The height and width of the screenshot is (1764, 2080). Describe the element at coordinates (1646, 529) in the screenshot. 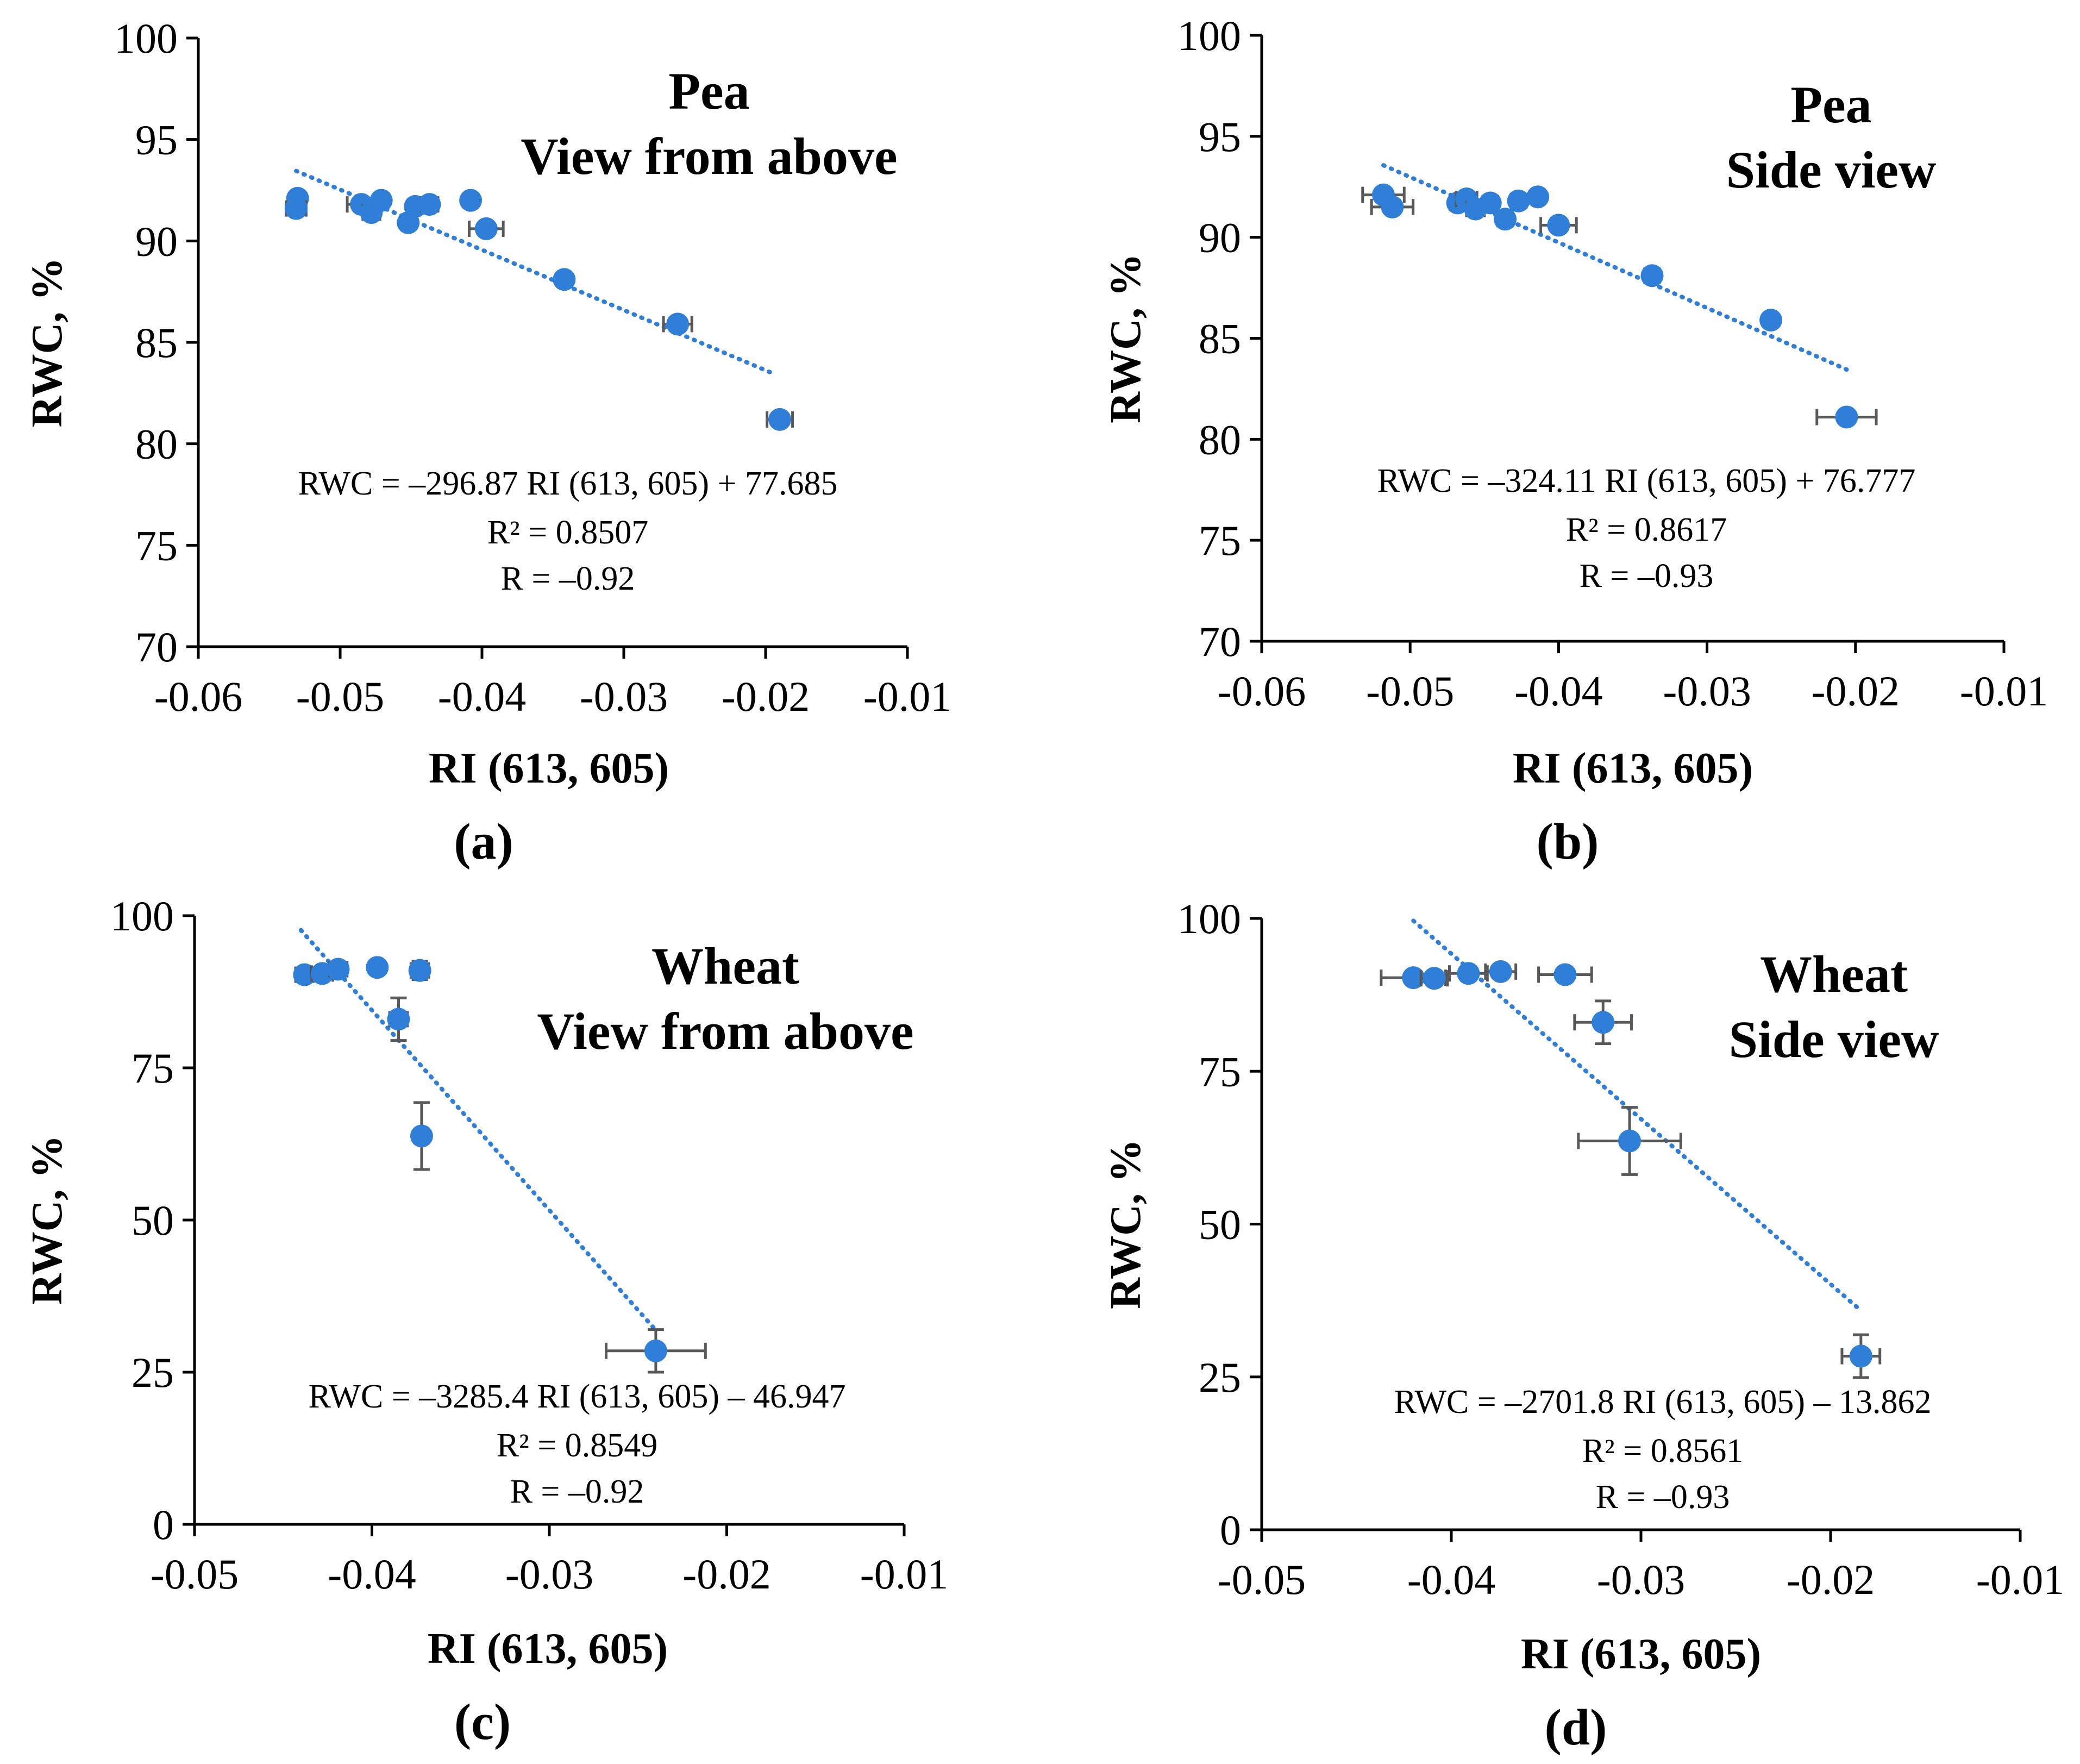

I see `regression-annotation: R² = 0.8617` at that location.